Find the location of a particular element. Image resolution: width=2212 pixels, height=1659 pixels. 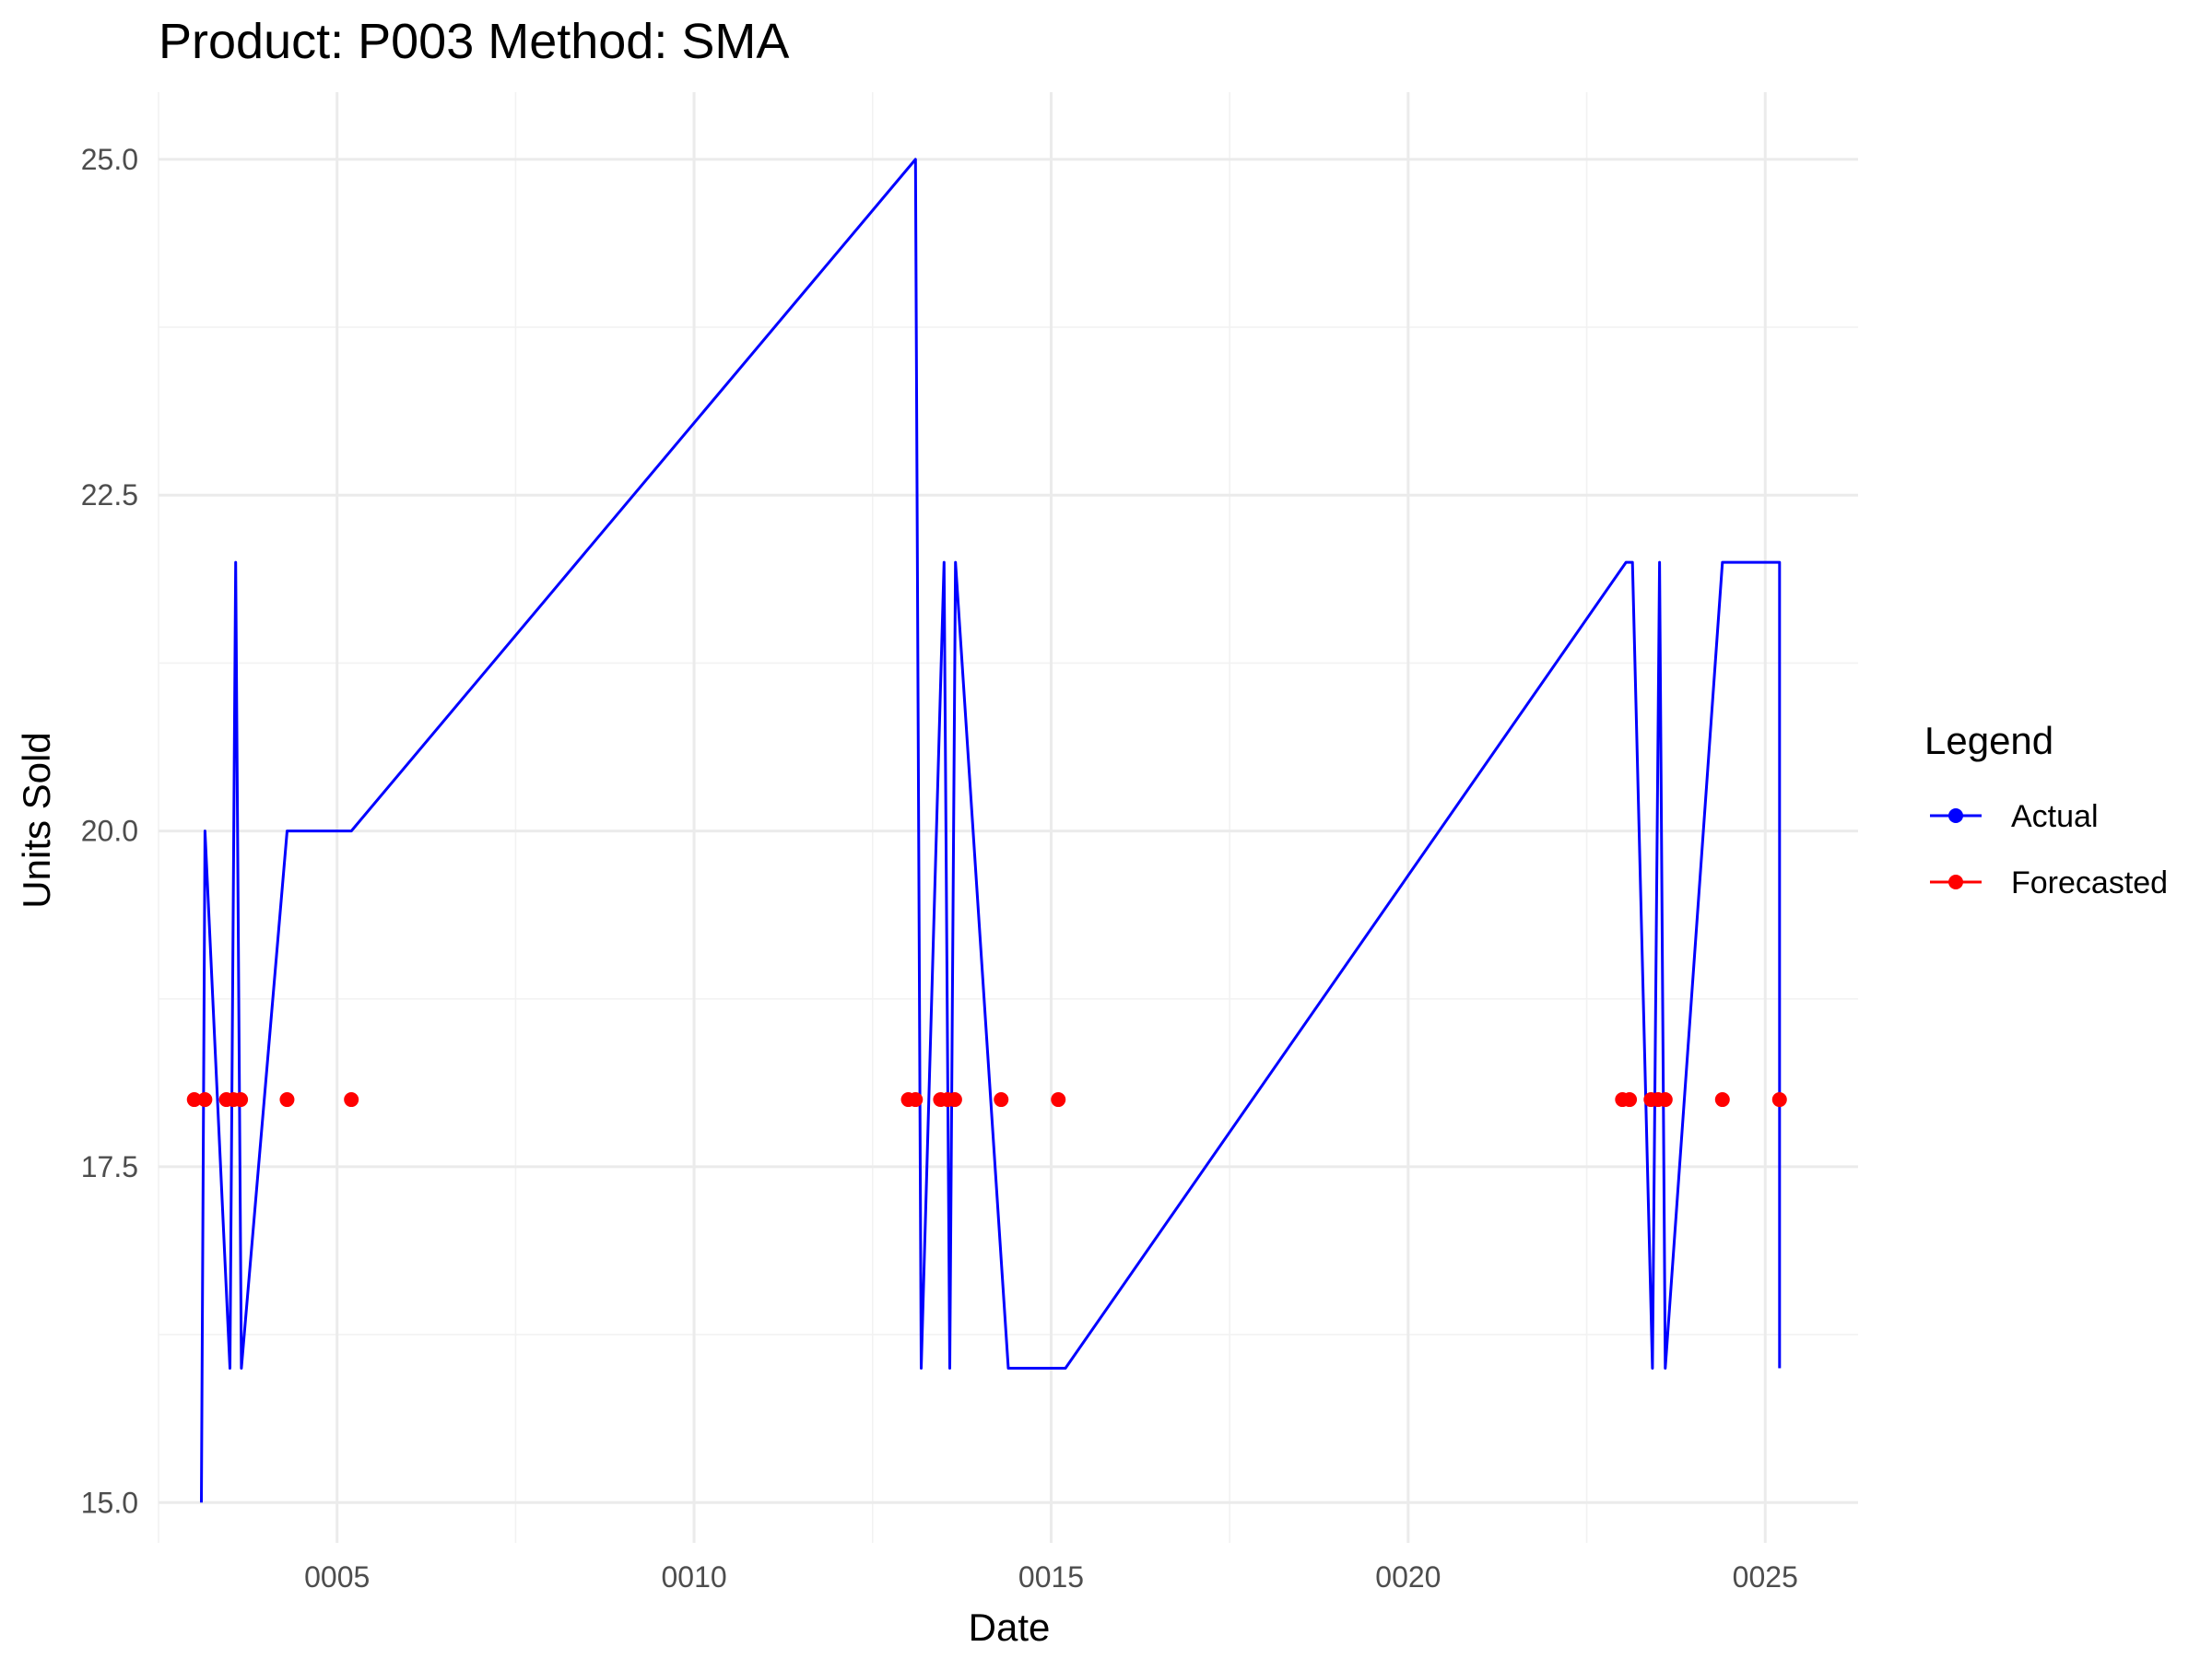

y-tick-label: 20.0 is located at coordinates (109, 831).